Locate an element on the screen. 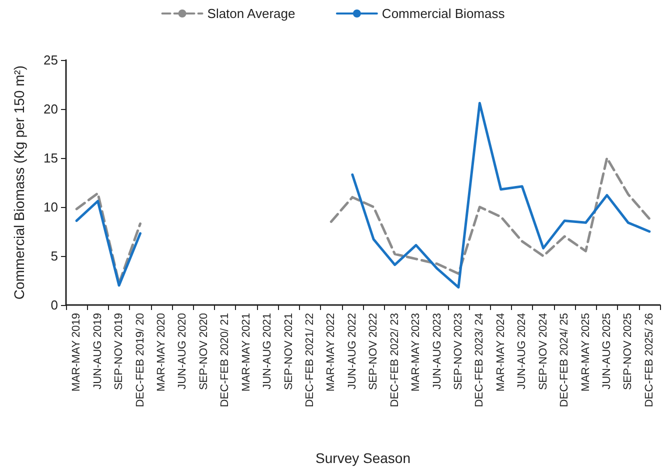 This screenshot has width=666, height=470. x-tick-label: MAR-MAY 2021 is located at coordinates (246, 352).